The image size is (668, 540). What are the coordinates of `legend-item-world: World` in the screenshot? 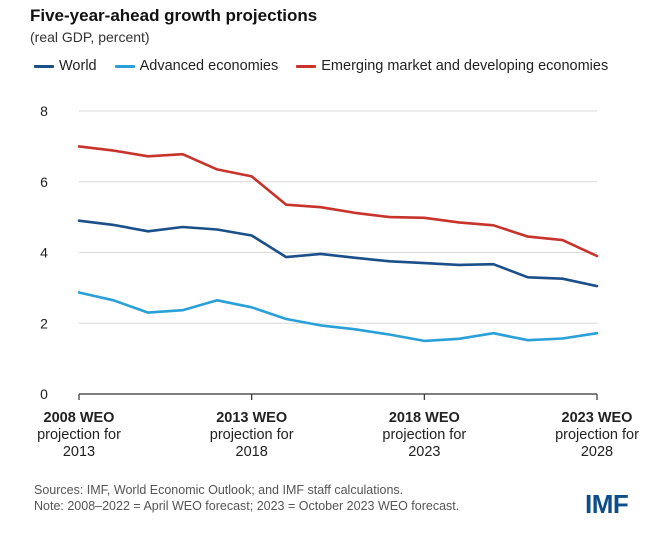 It's located at (65, 66).